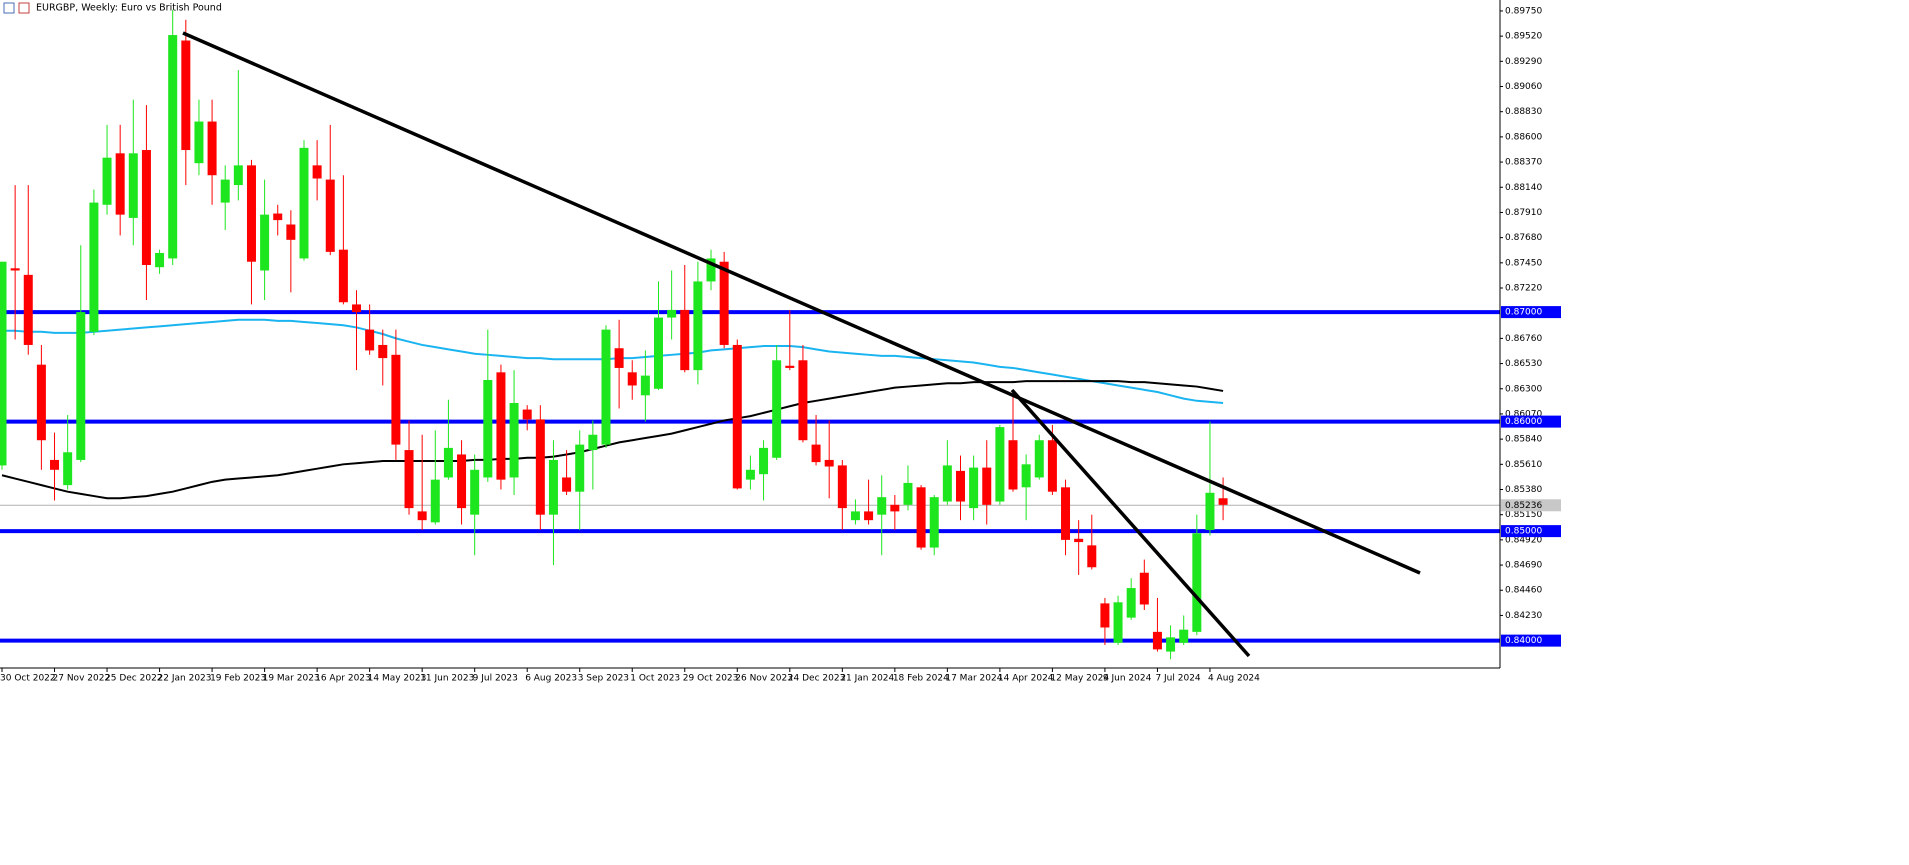  What do you see at coordinates (764, 679) in the screenshot?
I see `x-tick-label: 26 Nov 2023` at bounding box center [764, 679].